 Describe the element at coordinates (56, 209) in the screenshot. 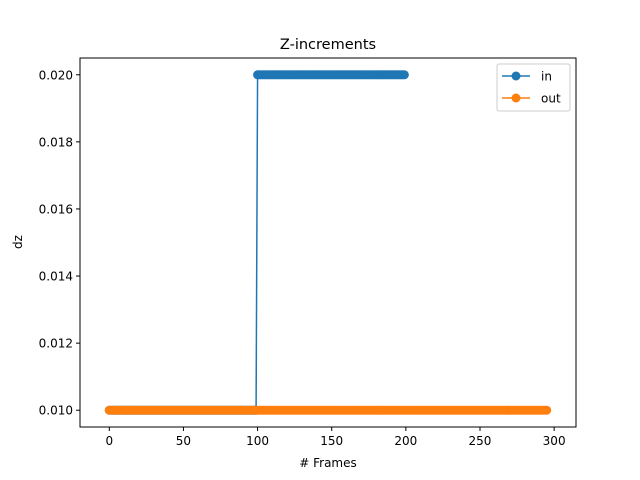

I see `y-tick-label: 0.016` at that location.